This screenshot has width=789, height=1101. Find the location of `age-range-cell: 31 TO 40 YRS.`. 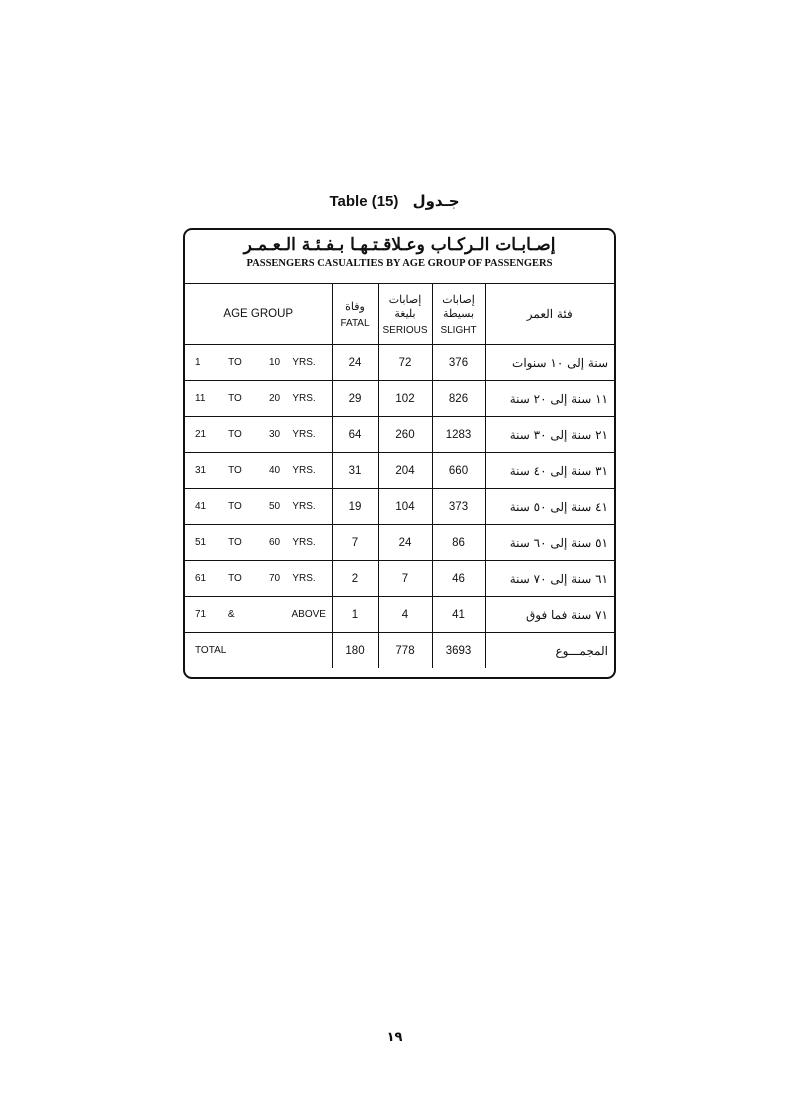

age-range-cell: 31 TO 40 YRS. is located at coordinates (259, 470).